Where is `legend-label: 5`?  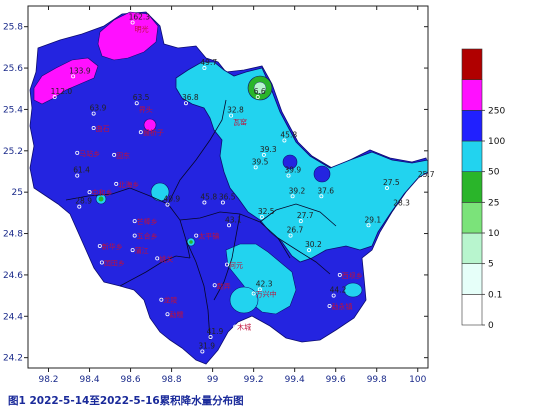
legend-label: 5 is located at coordinates (491, 265).